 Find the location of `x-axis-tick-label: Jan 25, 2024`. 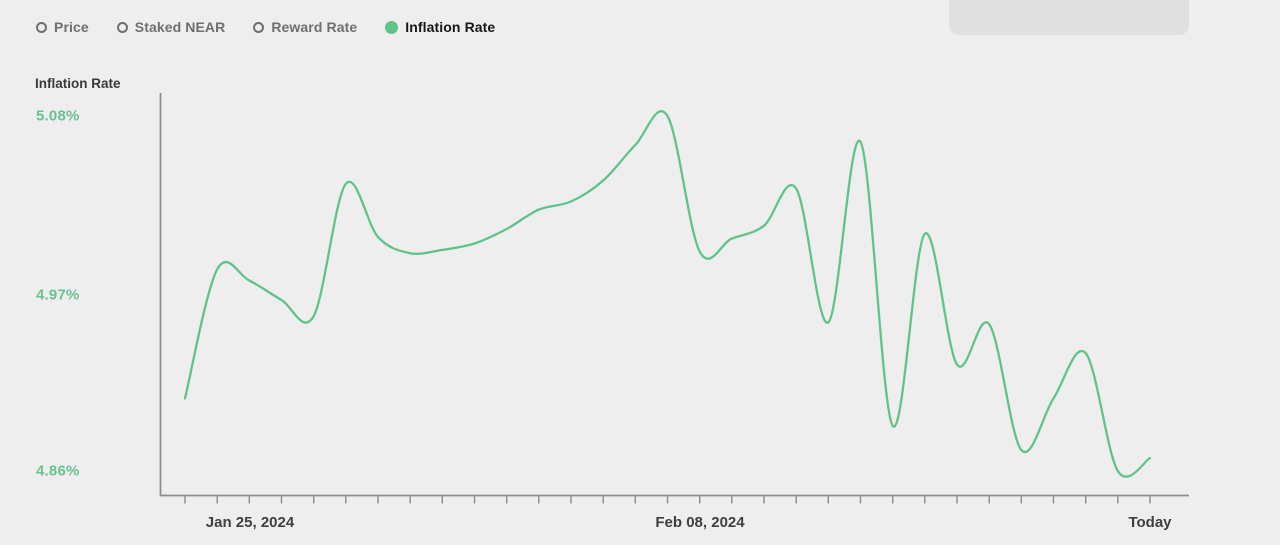

x-axis-tick-label: Jan 25, 2024 is located at coordinates (250, 522).